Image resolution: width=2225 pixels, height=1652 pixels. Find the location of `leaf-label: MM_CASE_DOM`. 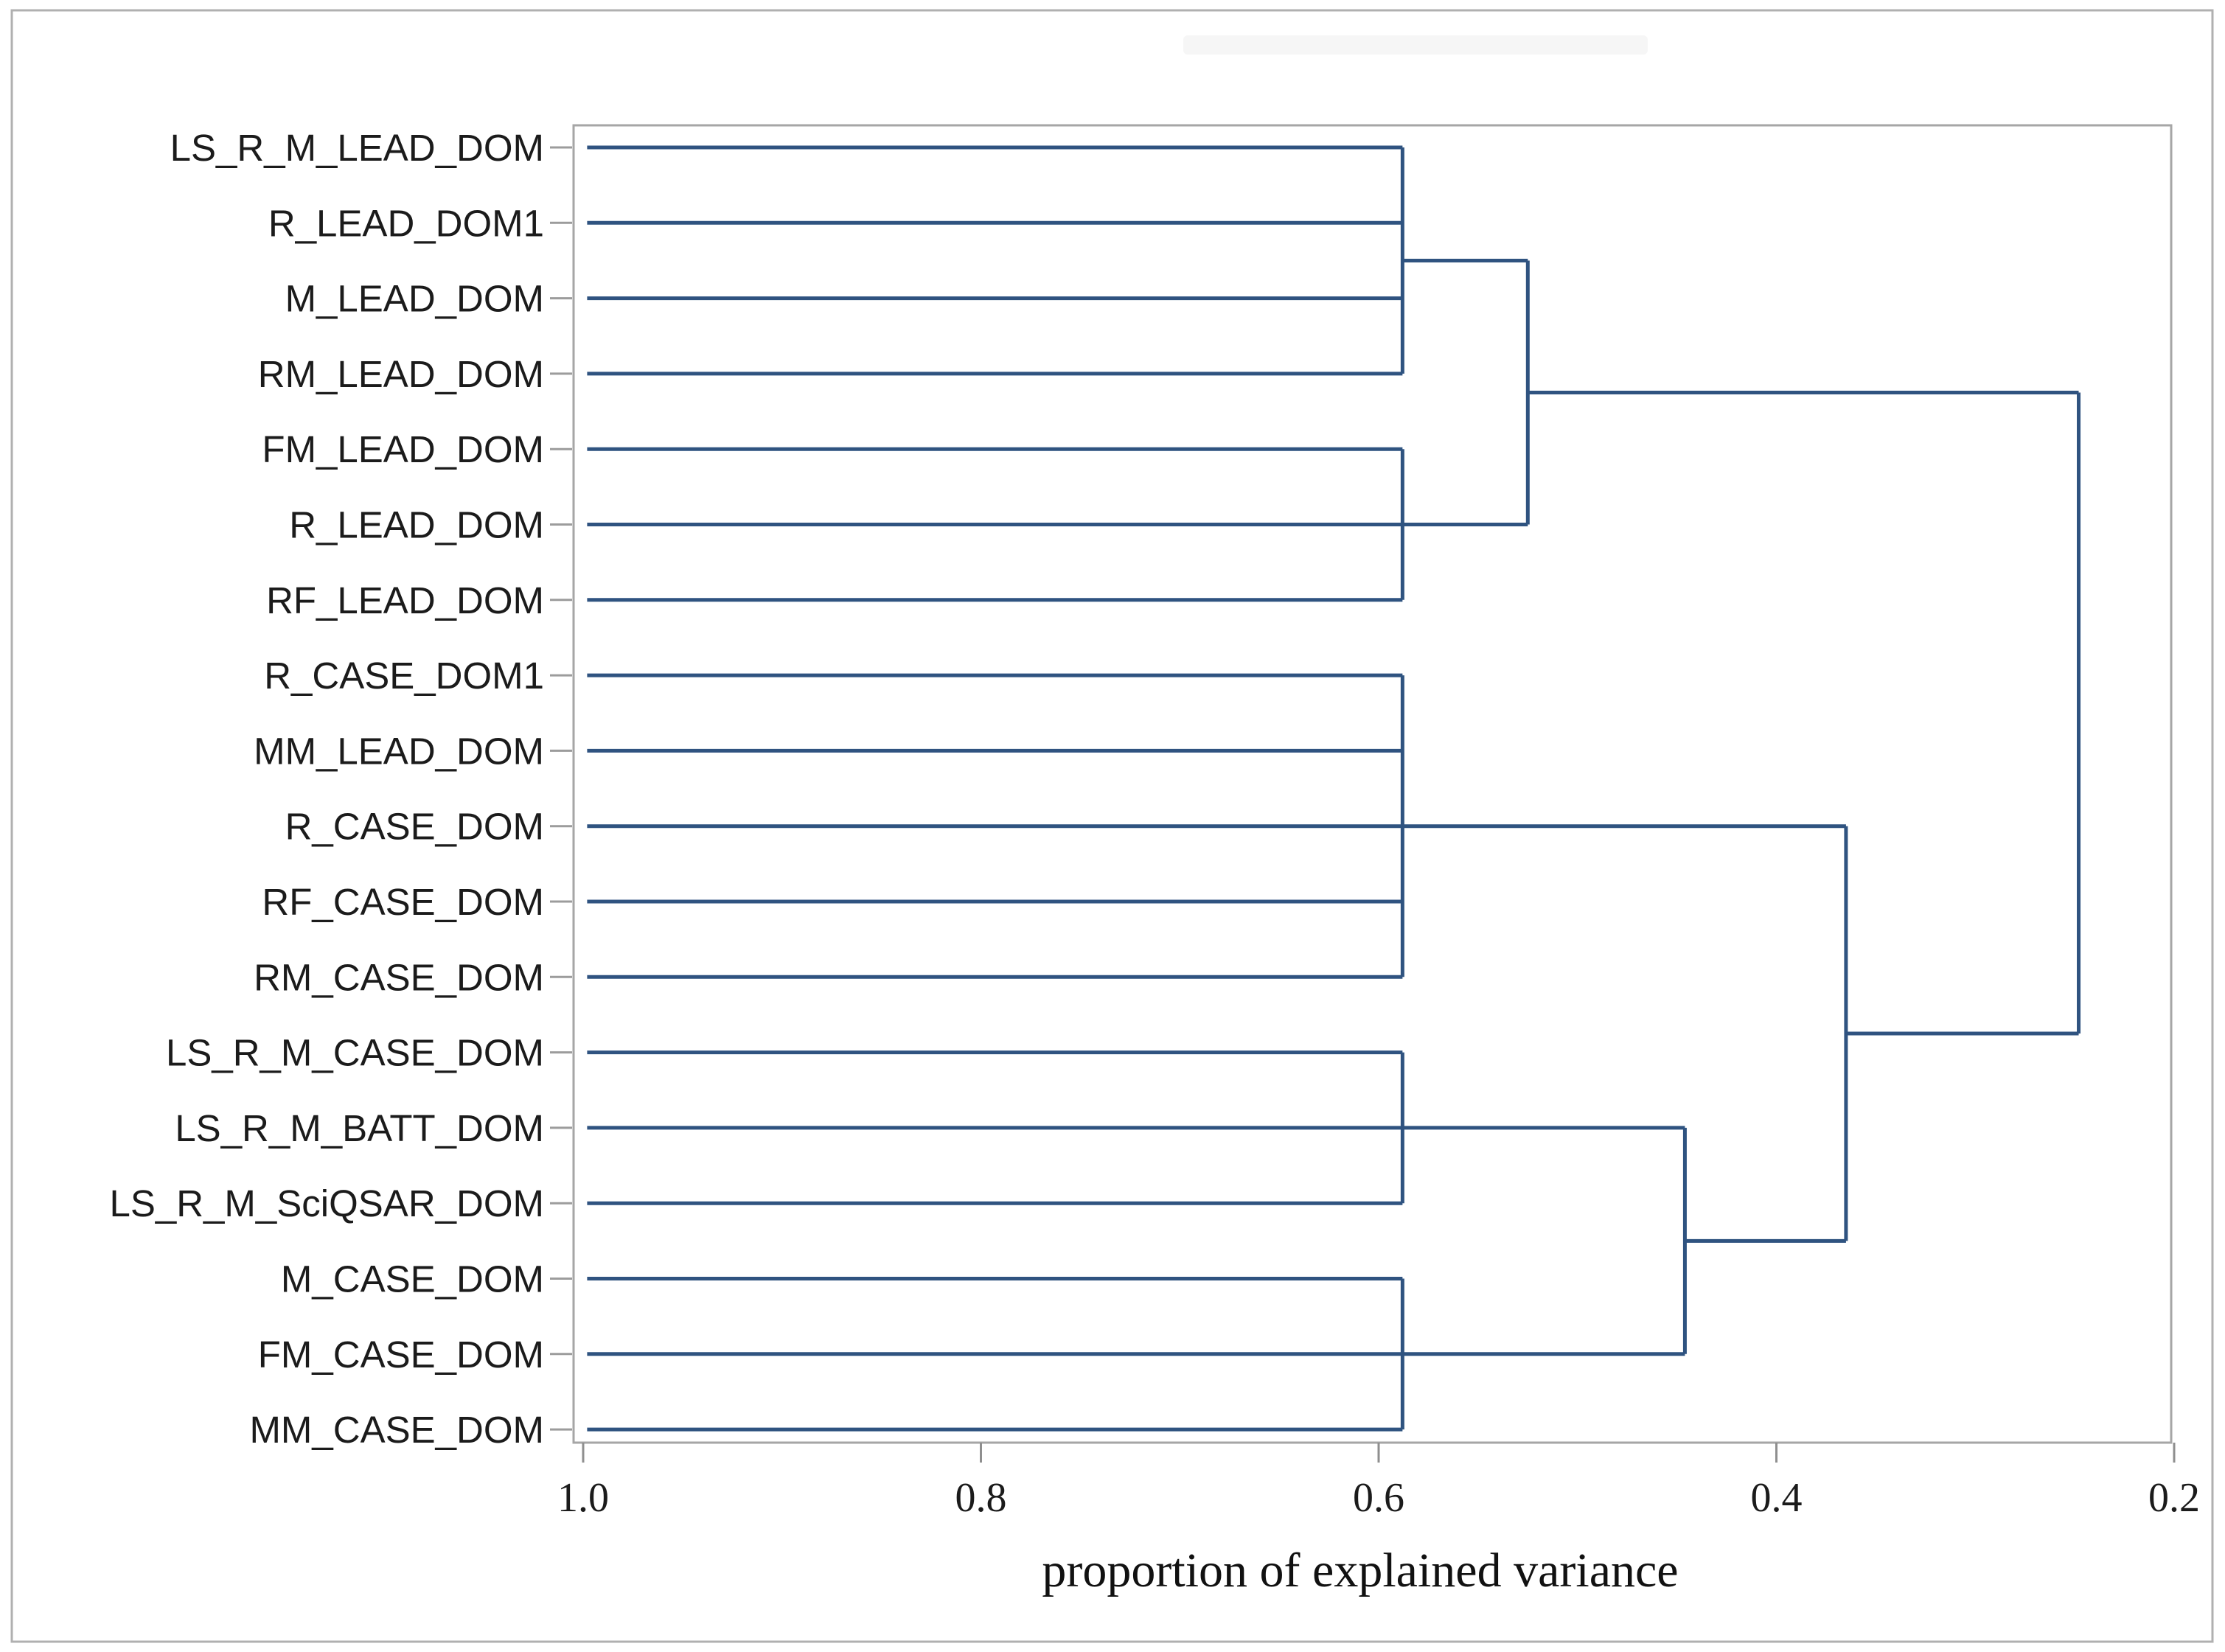

leaf-label: MM_CASE_DOM is located at coordinates (396, 1430).